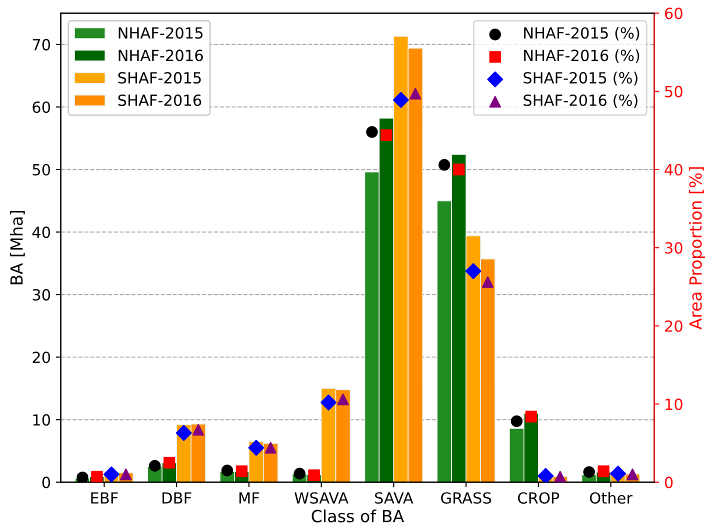 The height and width of the screenshot is (527, 715). What do you see at coordinates (41, 420) in the screenshot?
I see `y-tick-label: 10` at bounding box center [41, 420].